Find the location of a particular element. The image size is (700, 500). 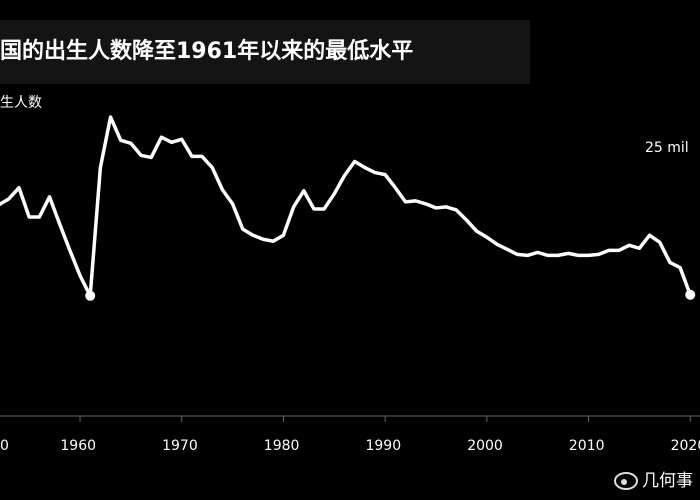

x-tick-label: 1960 is located at coordinates (78, 446).